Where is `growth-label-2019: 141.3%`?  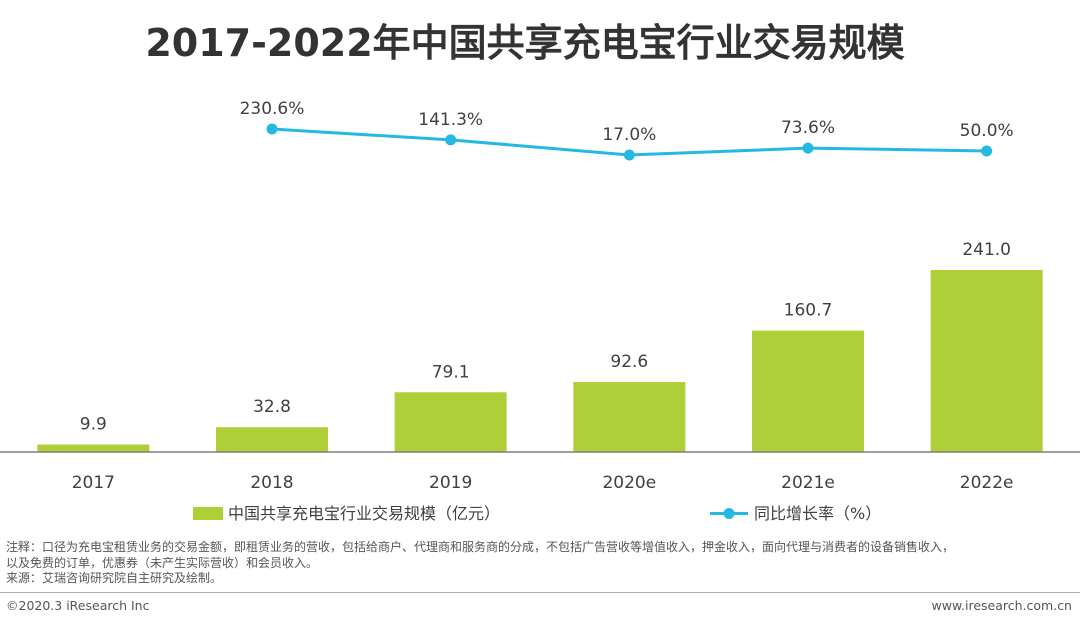 growth-label-2019: 141.3% is located at coordinates (450, 120).